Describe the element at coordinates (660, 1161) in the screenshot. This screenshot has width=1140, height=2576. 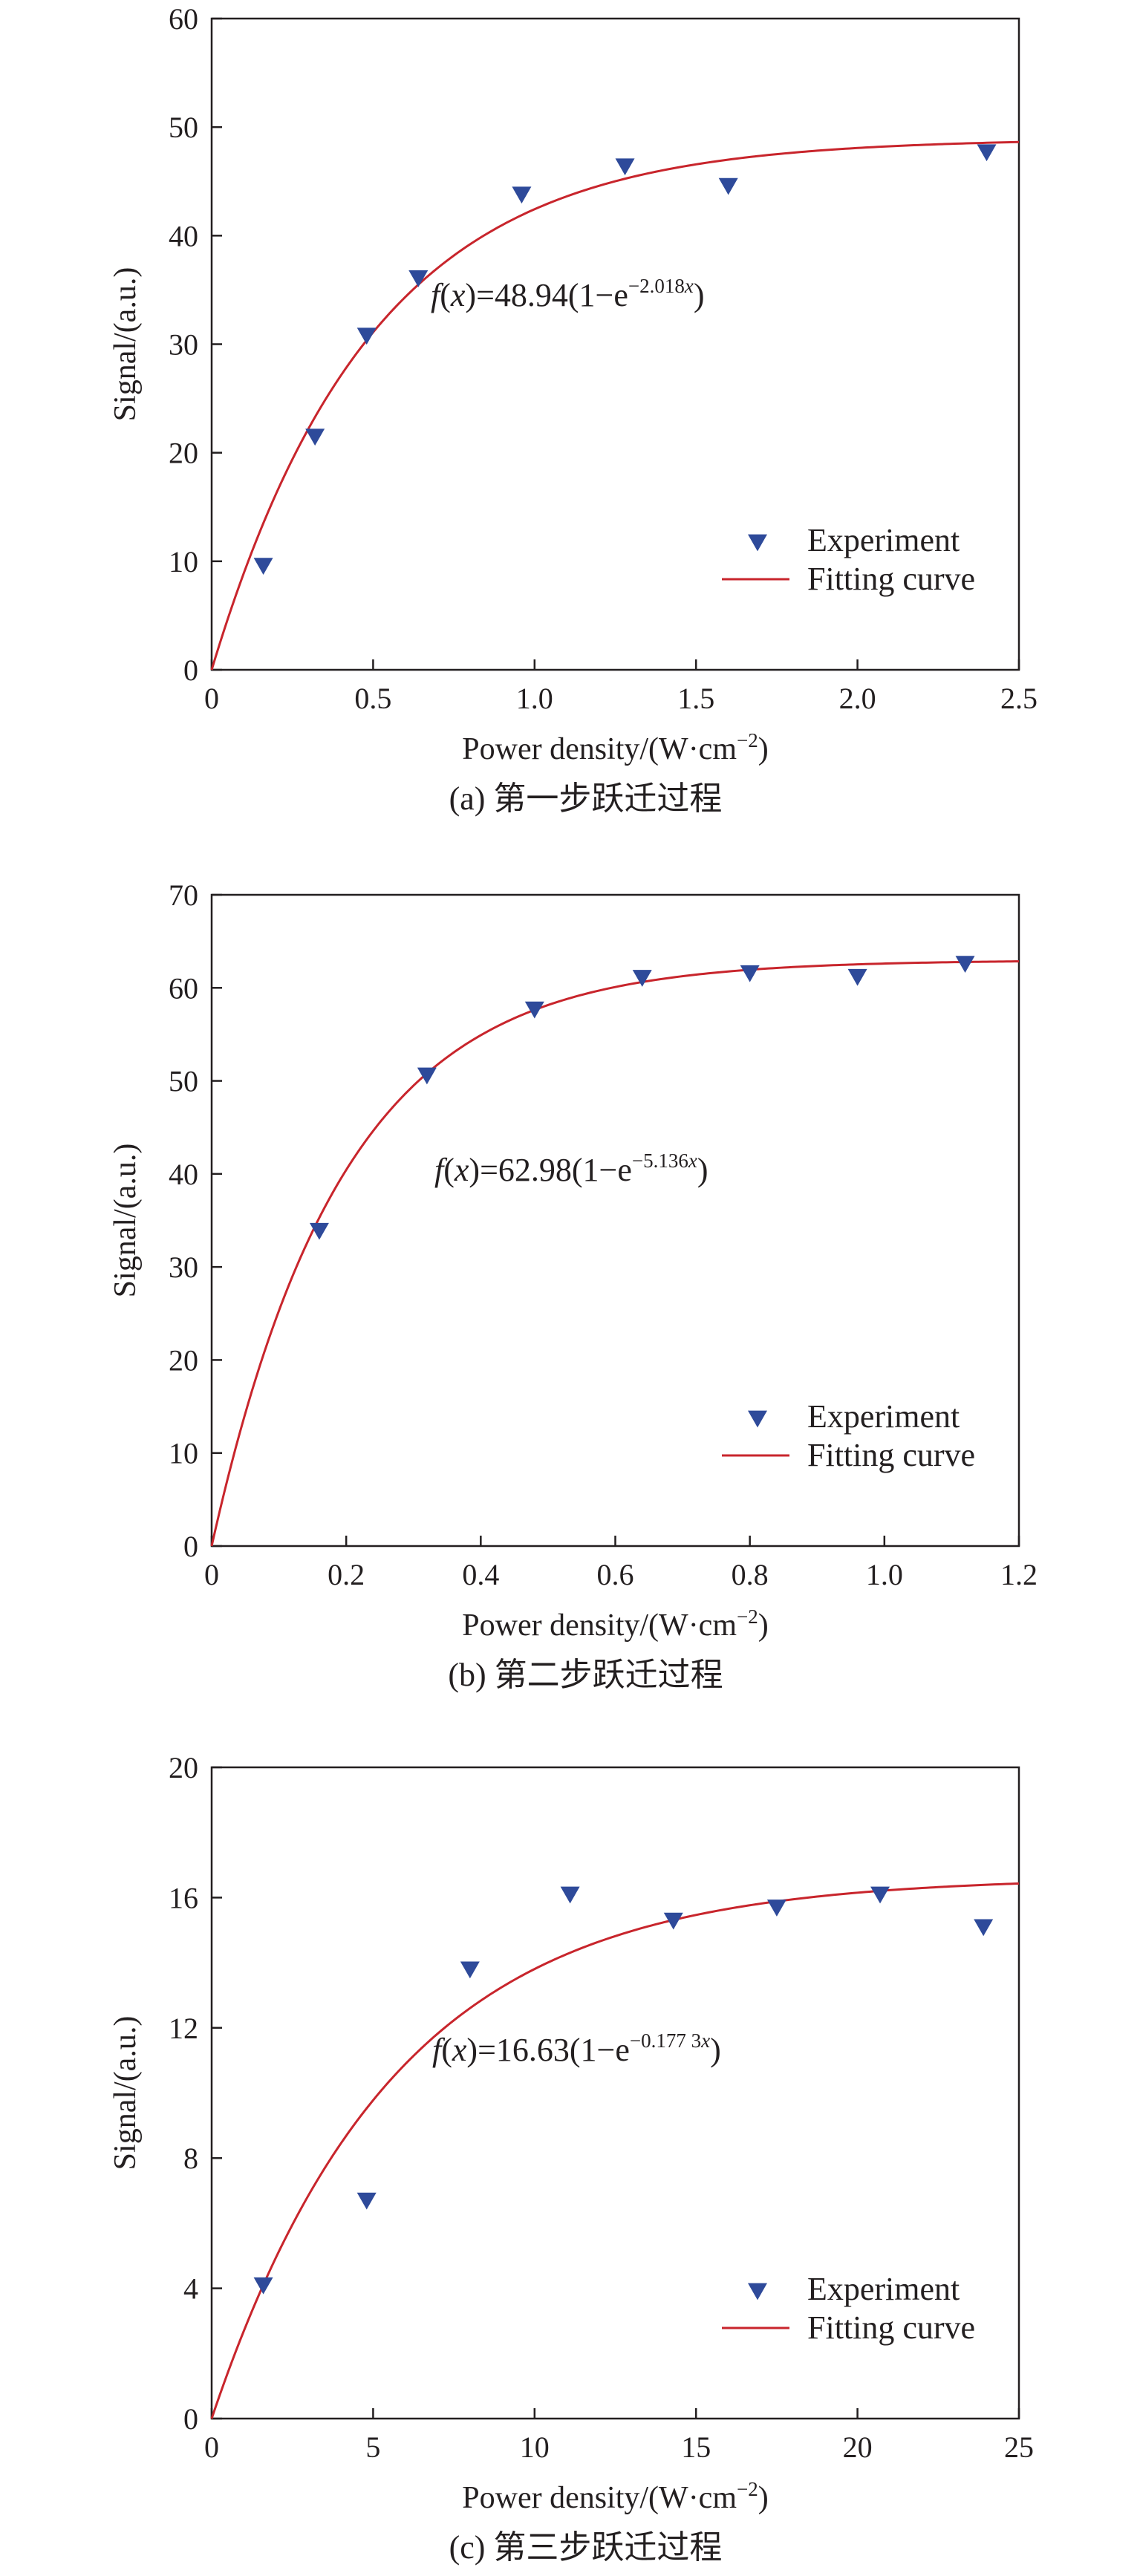
I see `fit-exponent: −5.136` at that location.